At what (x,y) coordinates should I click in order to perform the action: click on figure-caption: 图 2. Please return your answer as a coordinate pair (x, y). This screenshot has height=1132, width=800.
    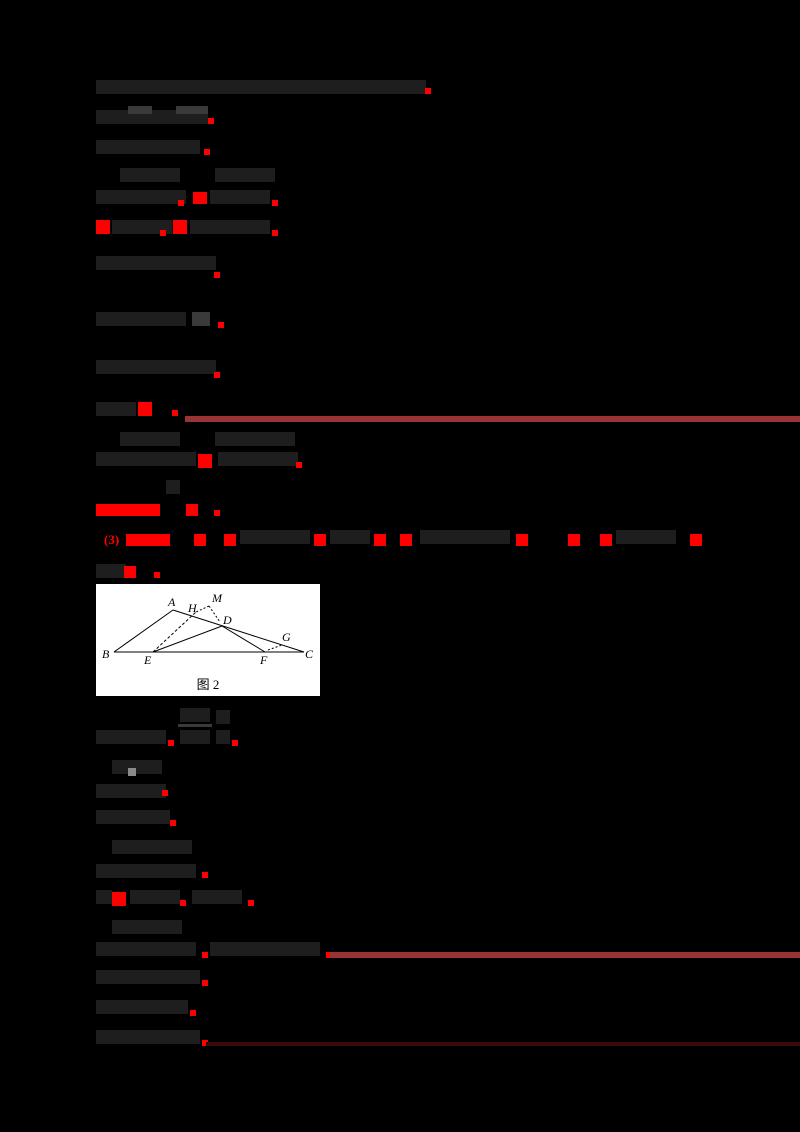
    Looking at the image, I should click on (208, 684).